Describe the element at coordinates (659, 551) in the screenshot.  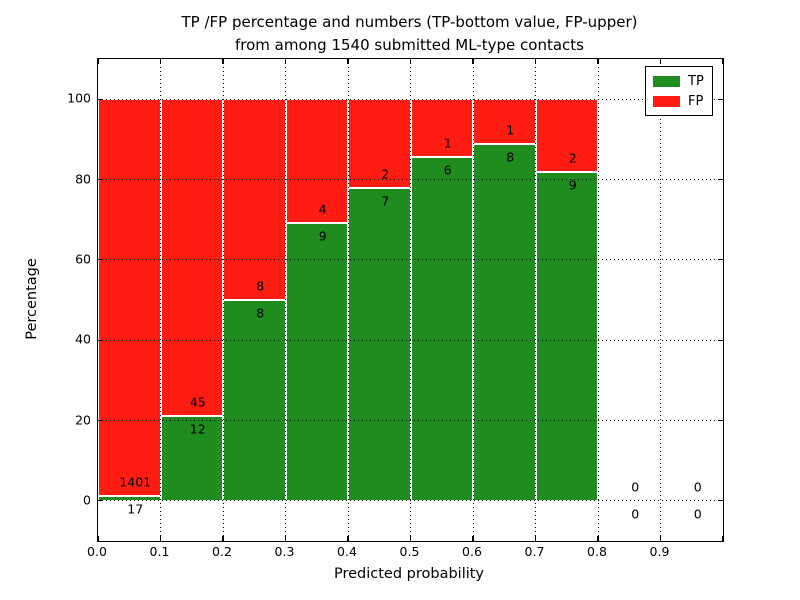
I see `x-tick-label: 0.9` at that location.